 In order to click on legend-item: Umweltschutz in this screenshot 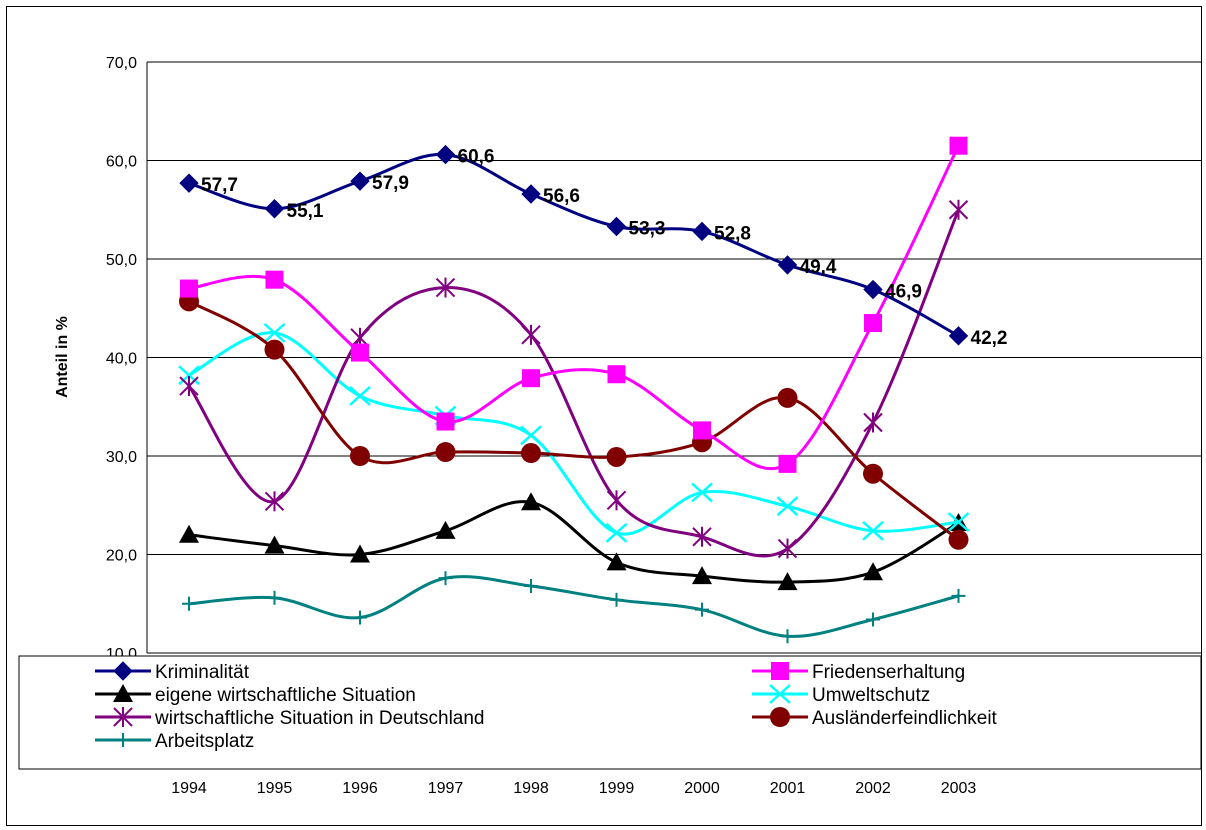, I will do `click(841, 695)`.